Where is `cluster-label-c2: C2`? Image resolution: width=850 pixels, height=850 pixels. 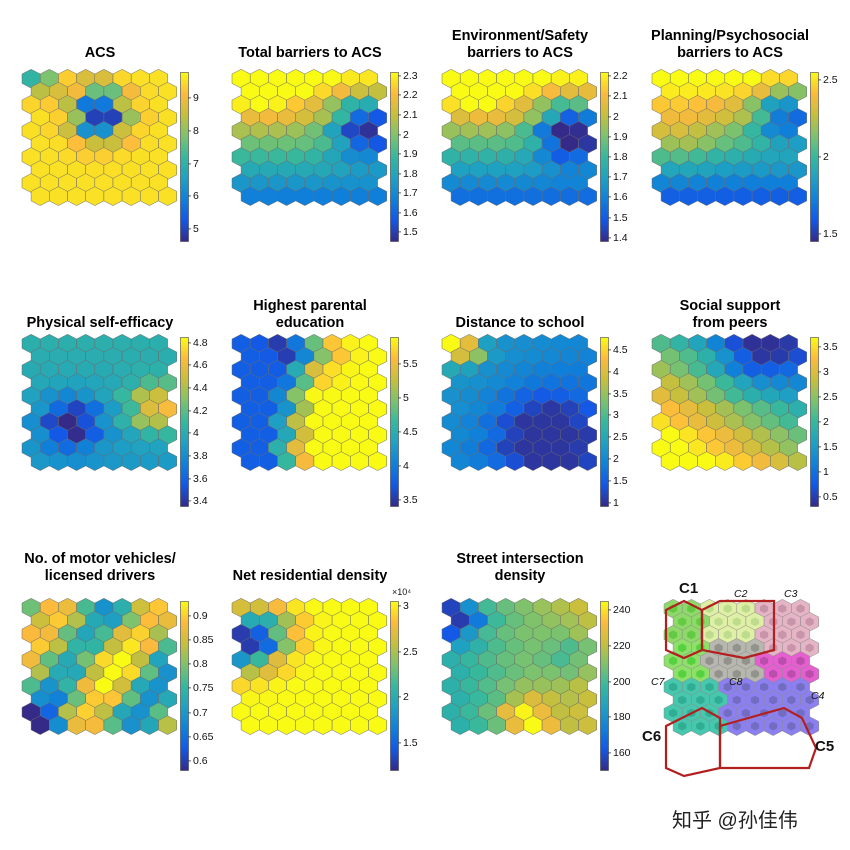
cluster-label-c2: C2 is located at coordinates (741, 594).